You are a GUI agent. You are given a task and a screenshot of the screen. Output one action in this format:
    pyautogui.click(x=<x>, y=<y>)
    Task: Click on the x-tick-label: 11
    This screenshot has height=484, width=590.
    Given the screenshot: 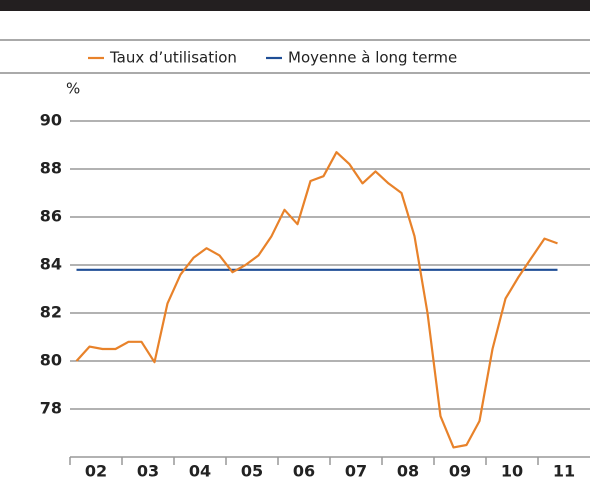 What is the action you would take?
    pyautogui.click(x=564, y=471)
    